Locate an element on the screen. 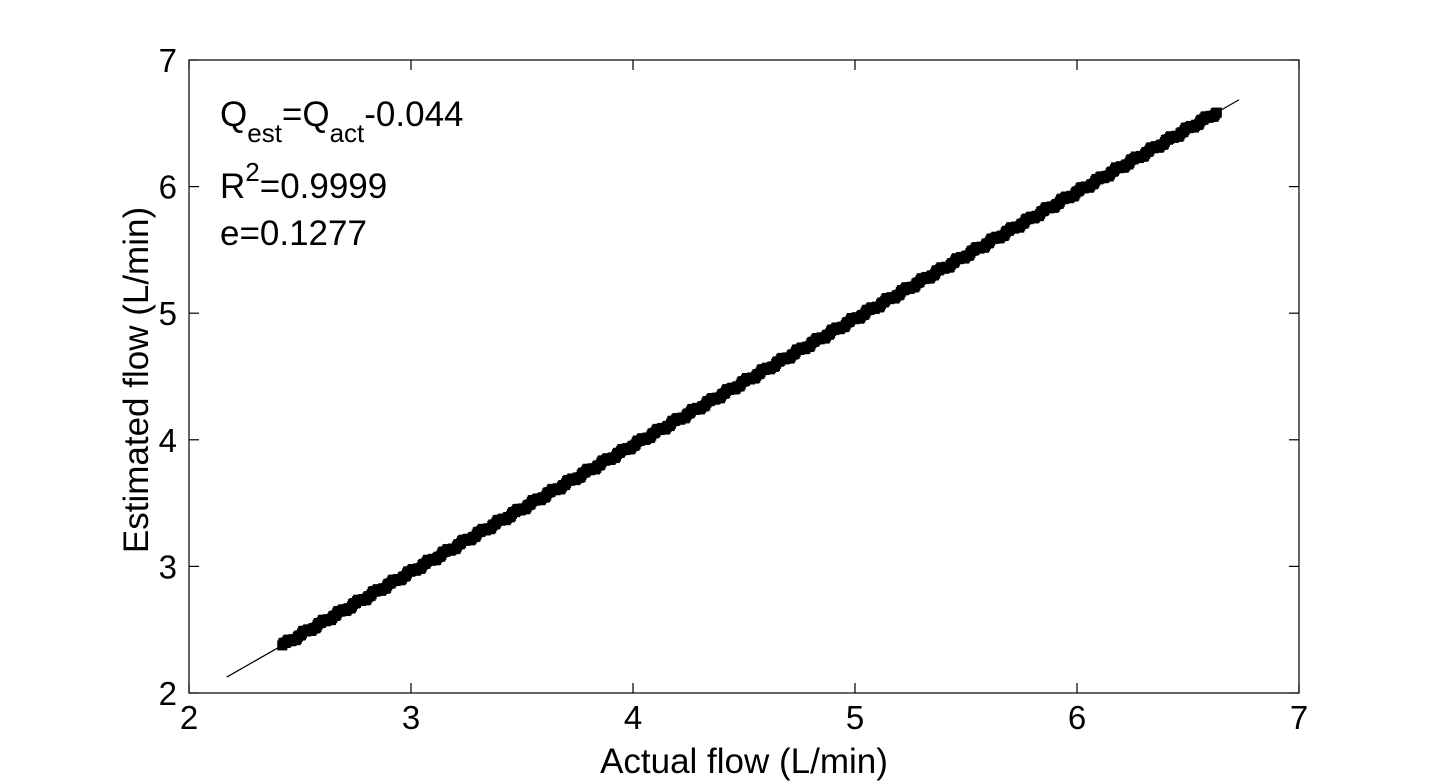 This screenshot has width=1435, height=783. error-annotation: e=0.1277 is located at coordinates (293, 233).